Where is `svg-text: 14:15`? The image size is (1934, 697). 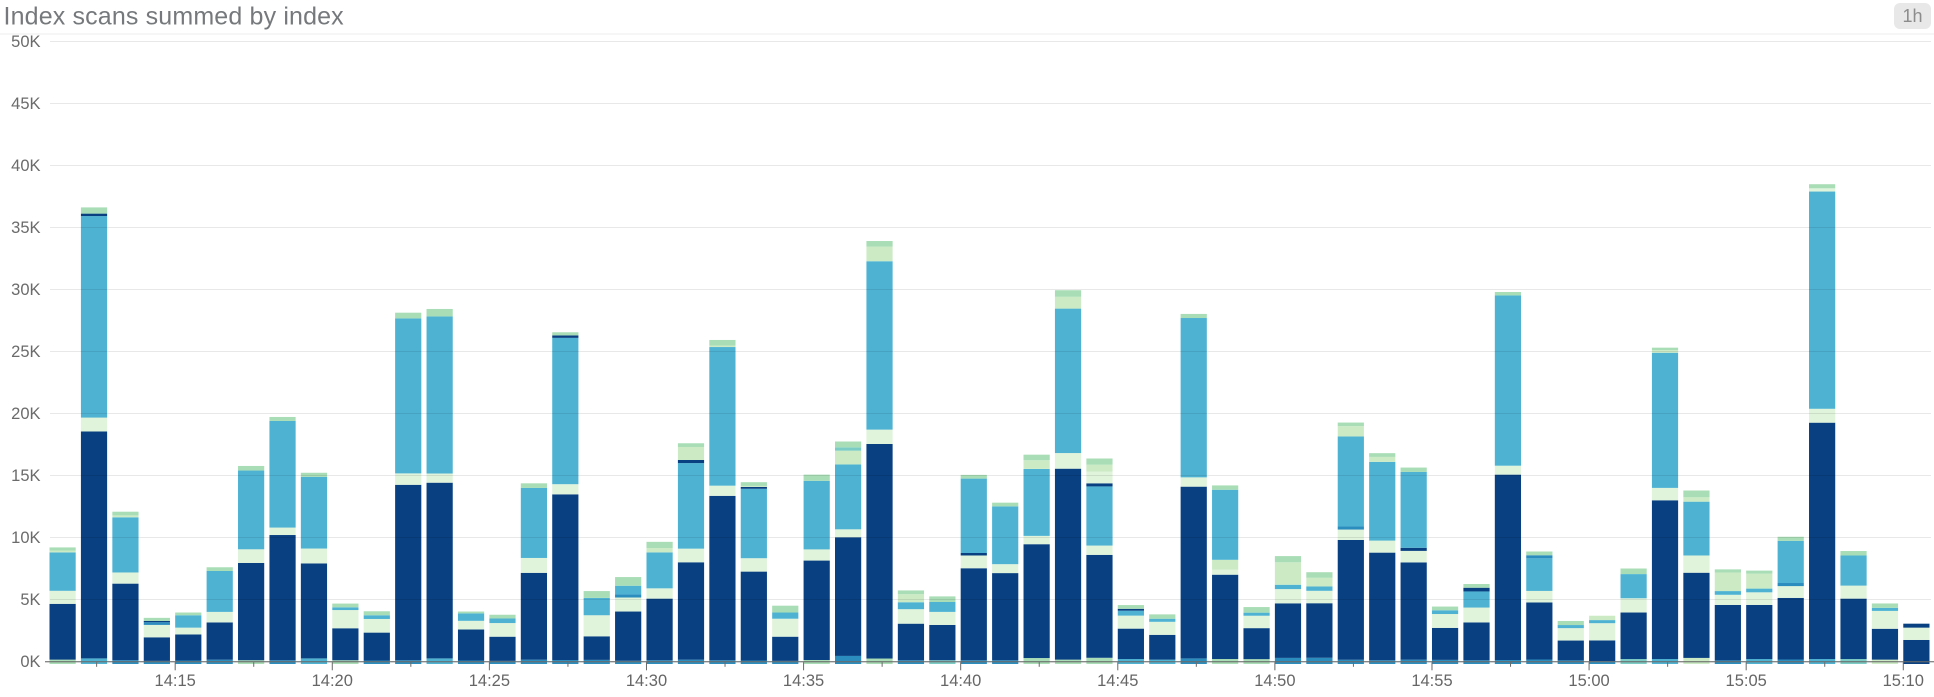
svg-text: 14:15 is located at coordinates (175, 681).